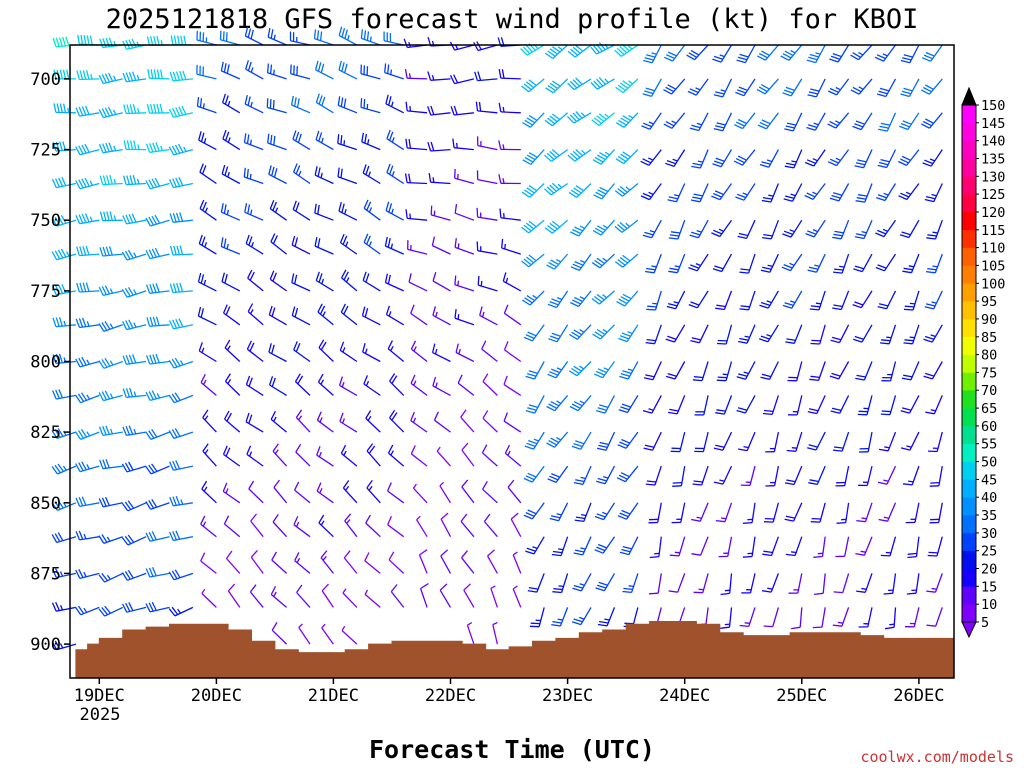  I want to click on y-tick-label: 875, so click(45, 574).